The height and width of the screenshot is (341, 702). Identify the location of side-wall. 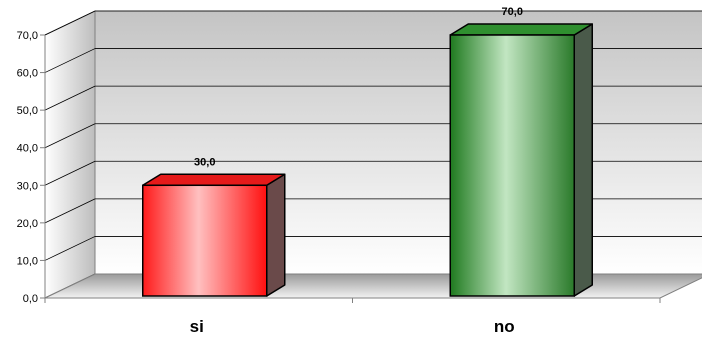
(70, 154).